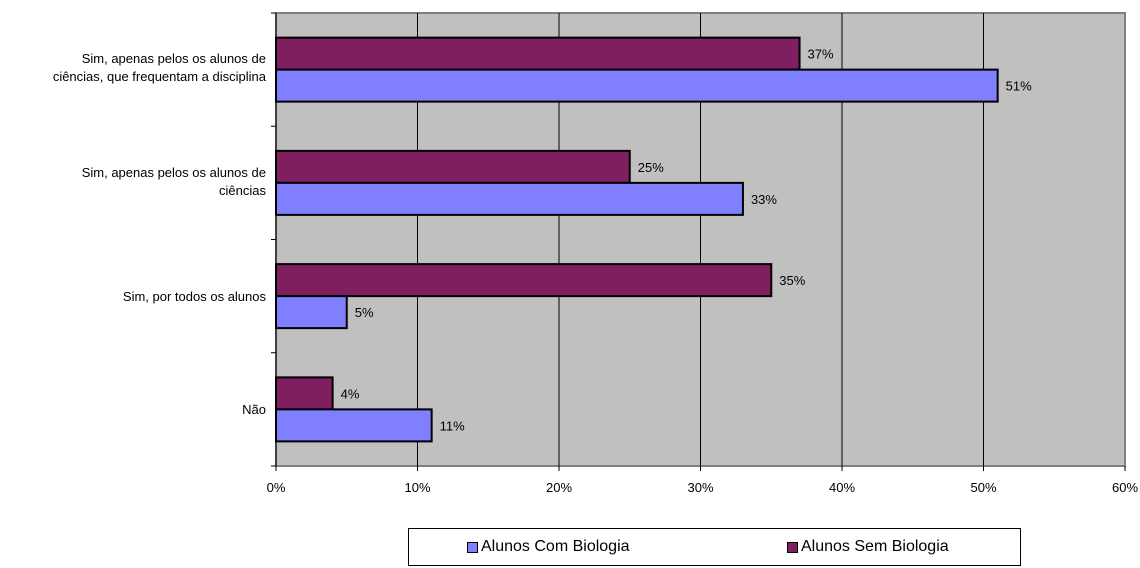 This screenshot has height=568, width=1140. I want to click on data-label: 11%, so click(452, 425).